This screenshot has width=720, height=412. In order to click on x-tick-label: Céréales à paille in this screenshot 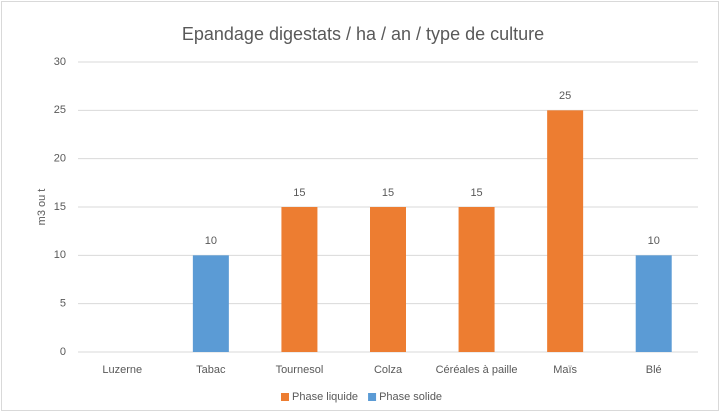, I will do `click(477, 370)`.